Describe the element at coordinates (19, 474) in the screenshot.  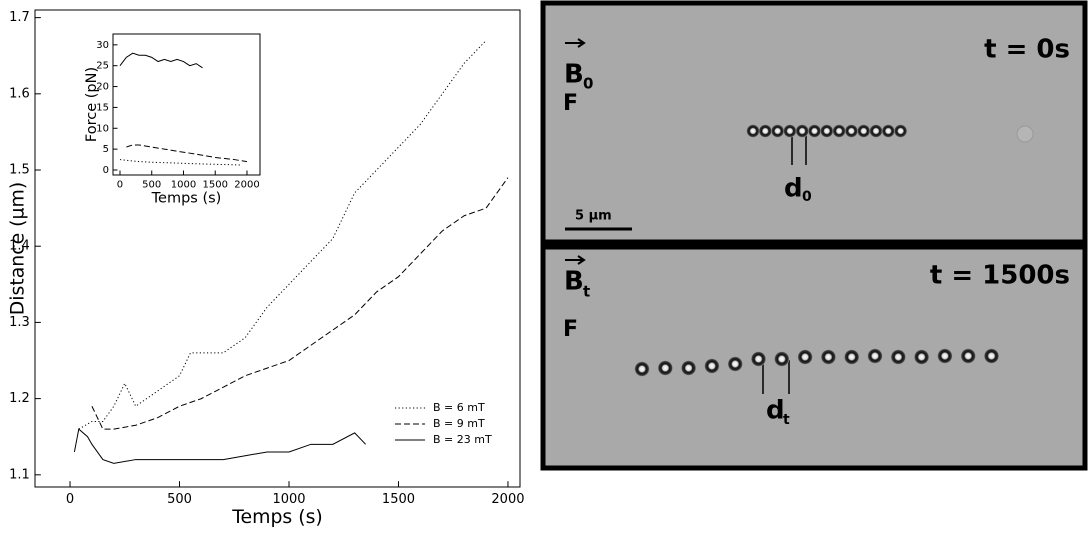
I see `y-tick-label: 1.1` at that location.